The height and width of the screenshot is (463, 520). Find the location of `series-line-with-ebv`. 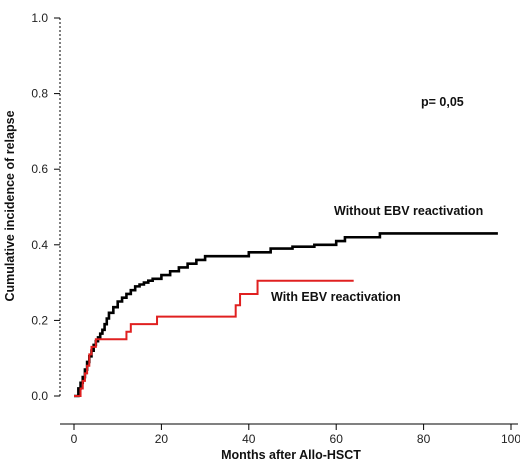

series-line-with-ebv is located at coordinates (214, 338).